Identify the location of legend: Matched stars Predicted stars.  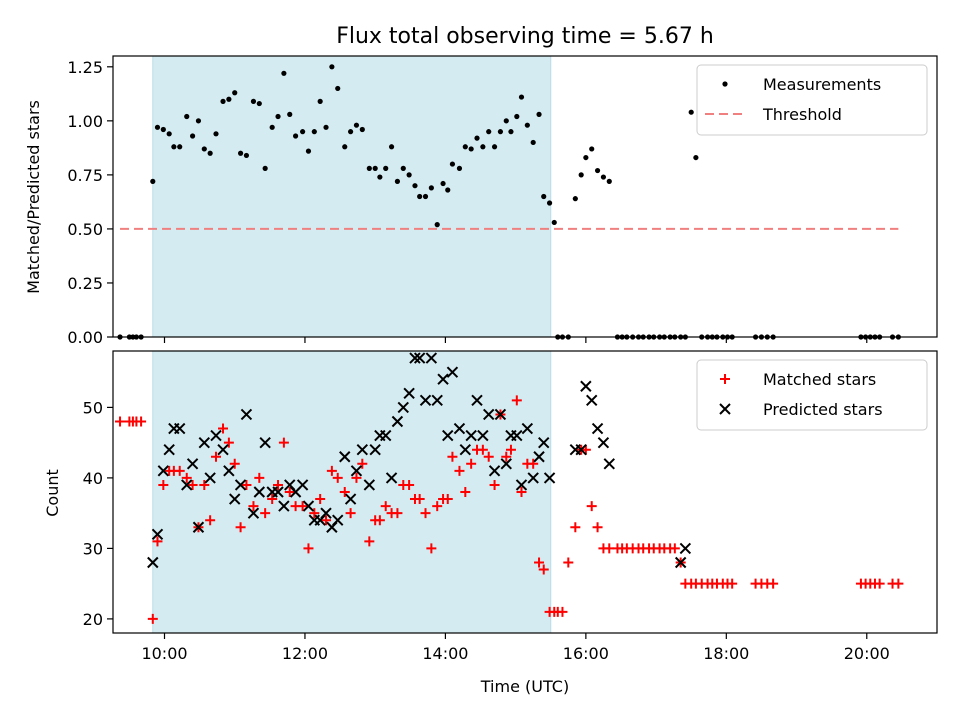
(812, 395).